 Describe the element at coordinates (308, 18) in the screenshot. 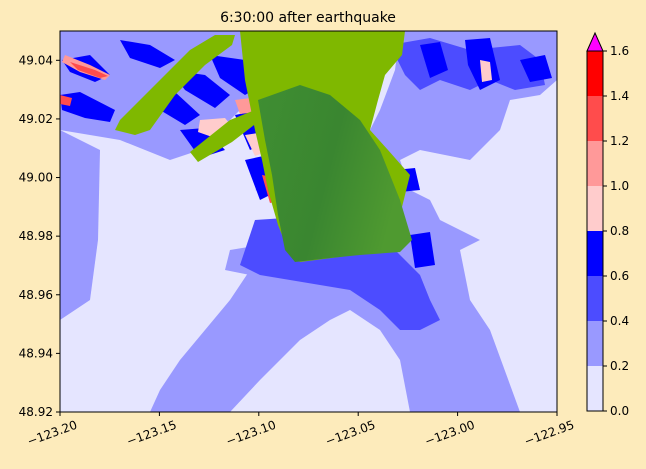

I see `map-title: 6:30:00 after earthquake` at that location.